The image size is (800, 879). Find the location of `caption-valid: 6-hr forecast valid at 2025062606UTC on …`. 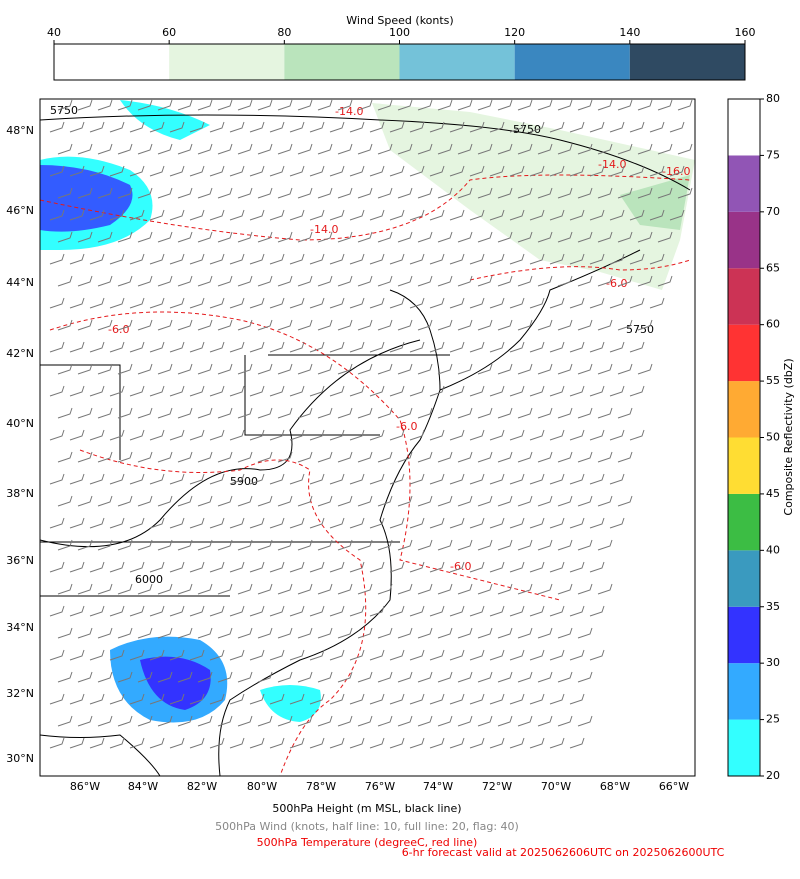

caption-valid: 6-hr forecast valid at 2025062606UTC on … is located at coordinates (563, 852).